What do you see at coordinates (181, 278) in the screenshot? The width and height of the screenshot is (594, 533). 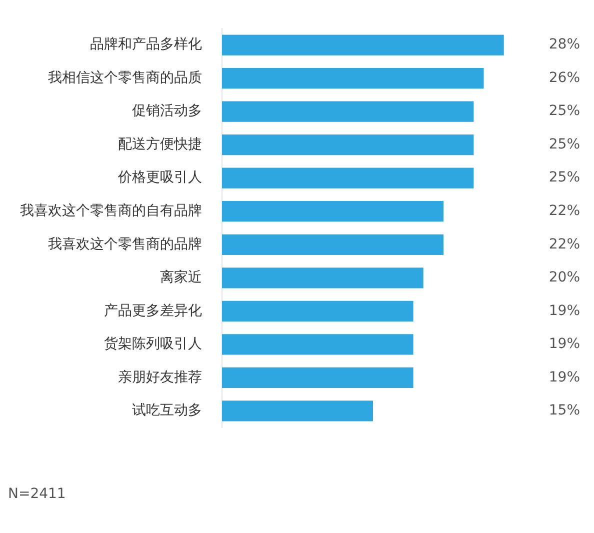 I see `y-tick-label: 离家近` at bounding box center [181, 278].